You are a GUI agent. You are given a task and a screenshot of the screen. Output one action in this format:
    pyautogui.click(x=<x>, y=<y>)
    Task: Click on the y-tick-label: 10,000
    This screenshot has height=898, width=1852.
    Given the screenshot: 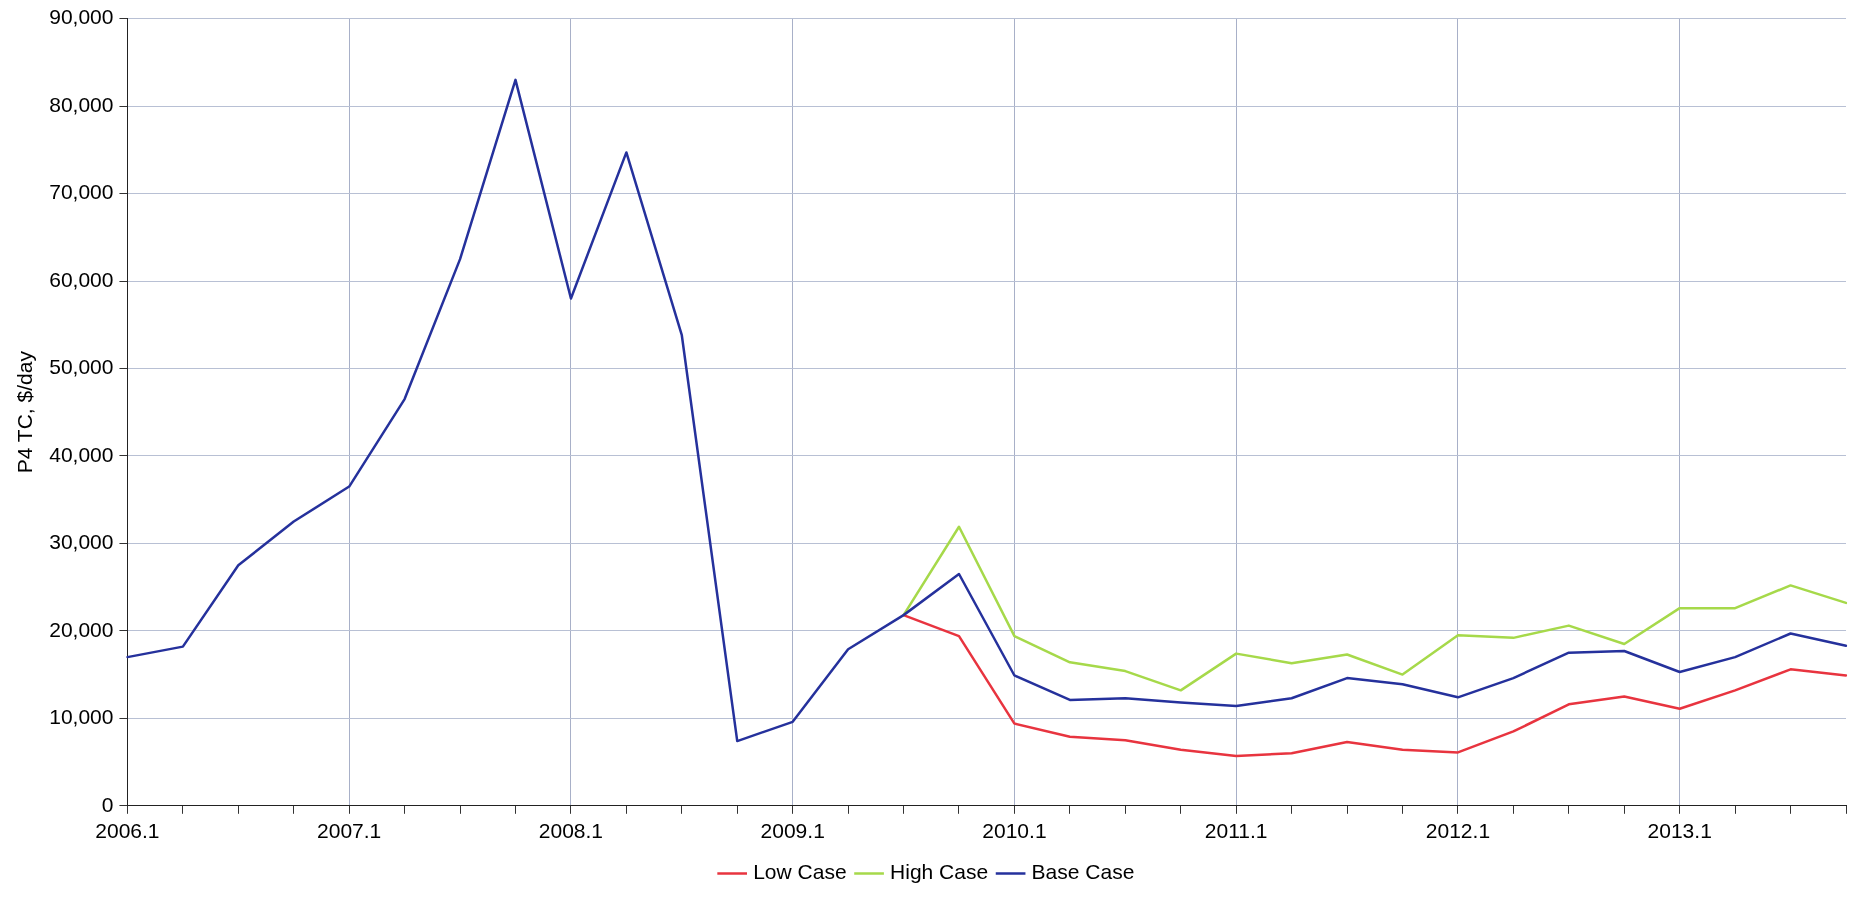 What is the action you would take?
    pyautogui.click(x=81, y=717)
    